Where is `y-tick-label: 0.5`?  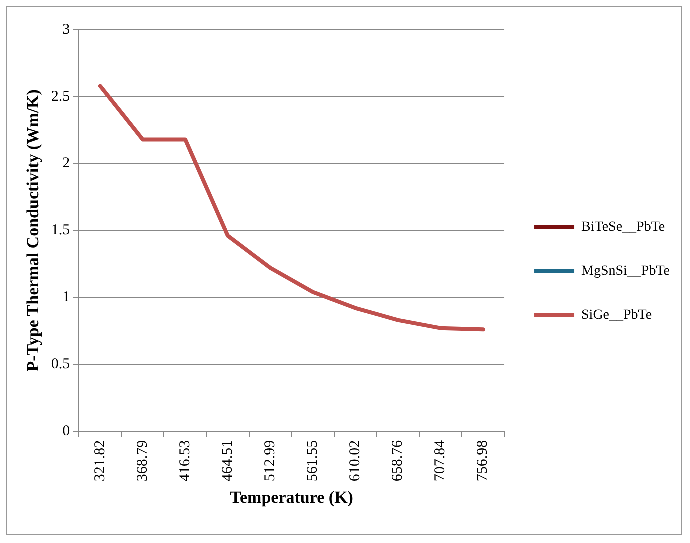
y-tick-label: 0.5 is located at coordinates (60, 364).